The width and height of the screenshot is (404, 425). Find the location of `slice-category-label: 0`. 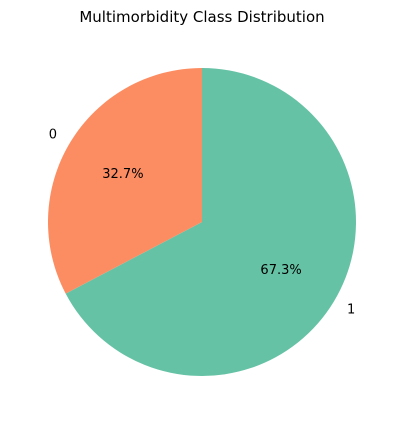

slice-category-label: 0 is located at coordinates (53, 134).